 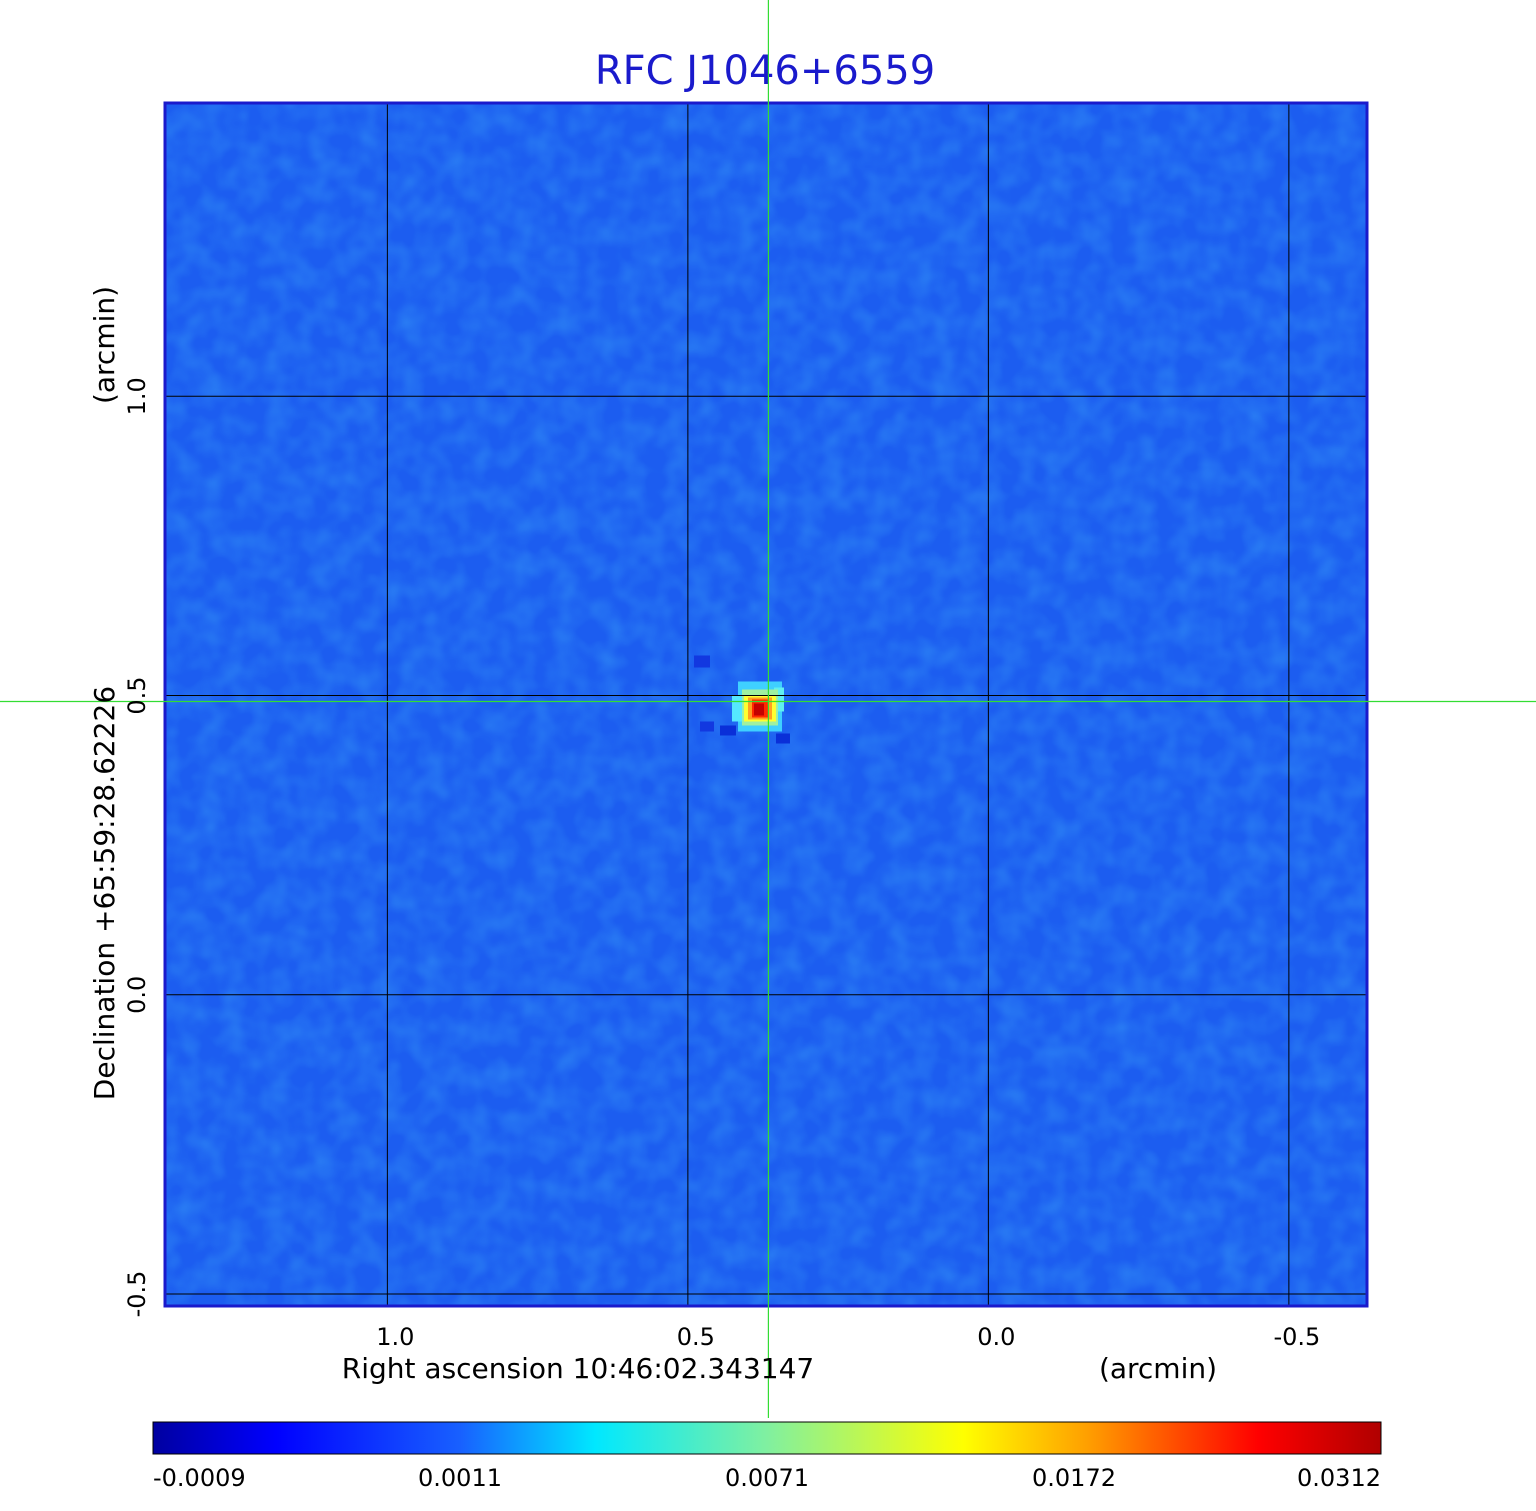 I want to click on y-tick-labels: 1.0 0.5 0.0 -0.5, so click(x=137, y=847).